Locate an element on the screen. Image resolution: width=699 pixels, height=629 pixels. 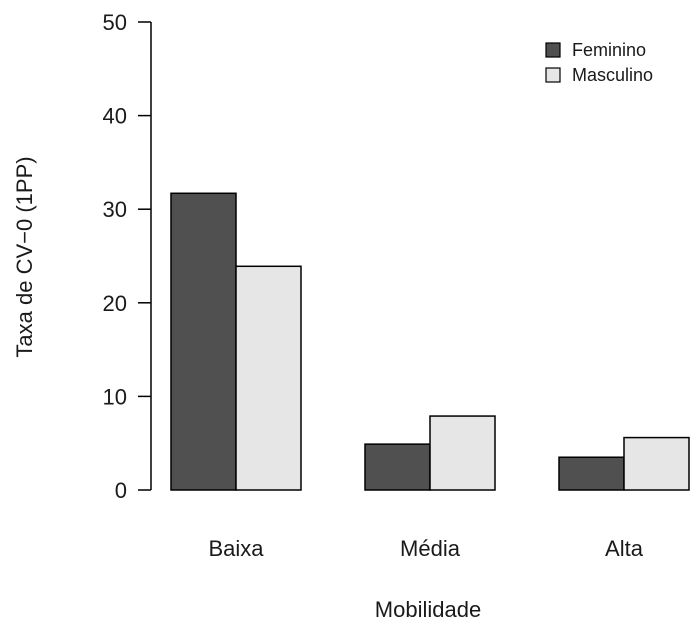
y-tick-label: 10 is located at coordinates (115, 396).